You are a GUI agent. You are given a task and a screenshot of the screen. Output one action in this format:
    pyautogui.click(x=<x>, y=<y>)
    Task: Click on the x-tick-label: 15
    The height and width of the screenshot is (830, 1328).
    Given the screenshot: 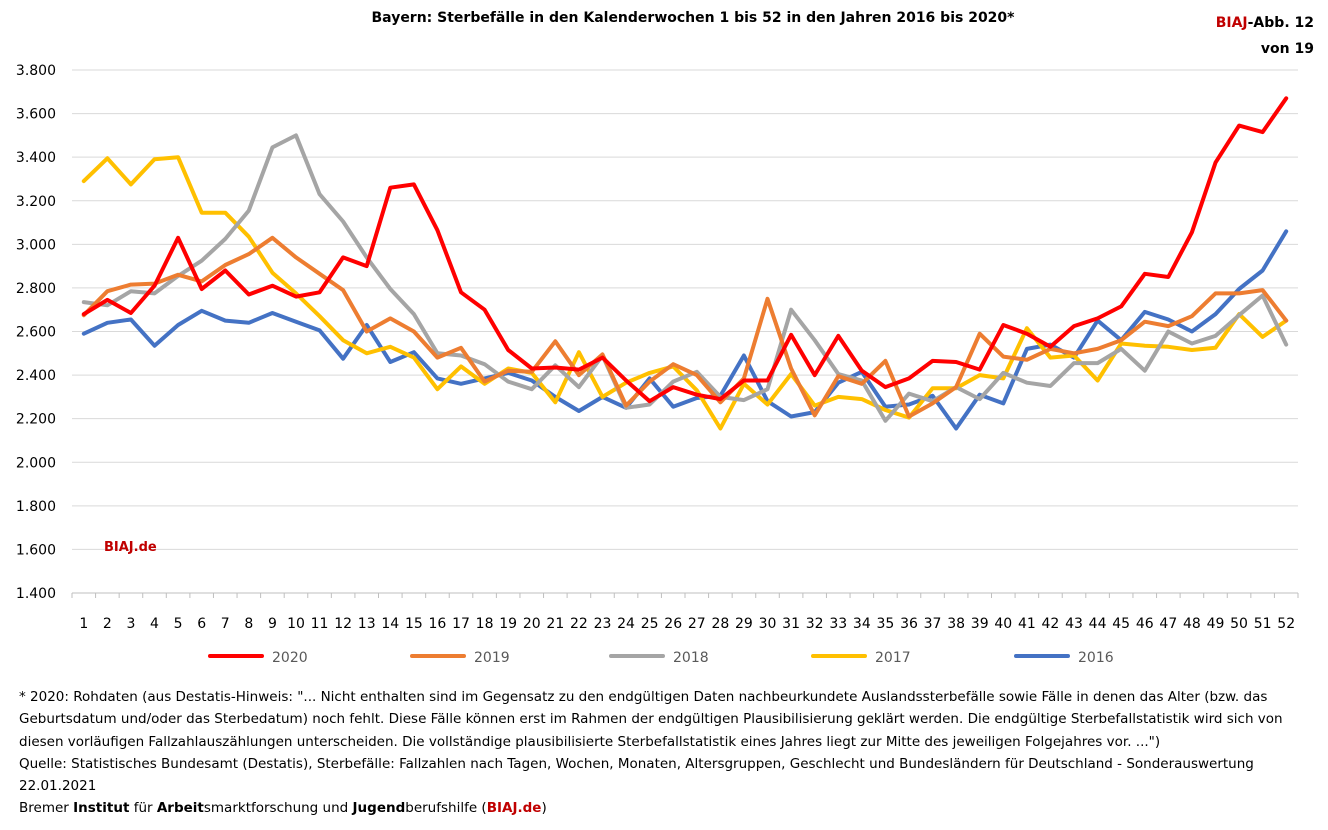 What is the action you would take?
    pyautogui.click(x=414, y=624)
    